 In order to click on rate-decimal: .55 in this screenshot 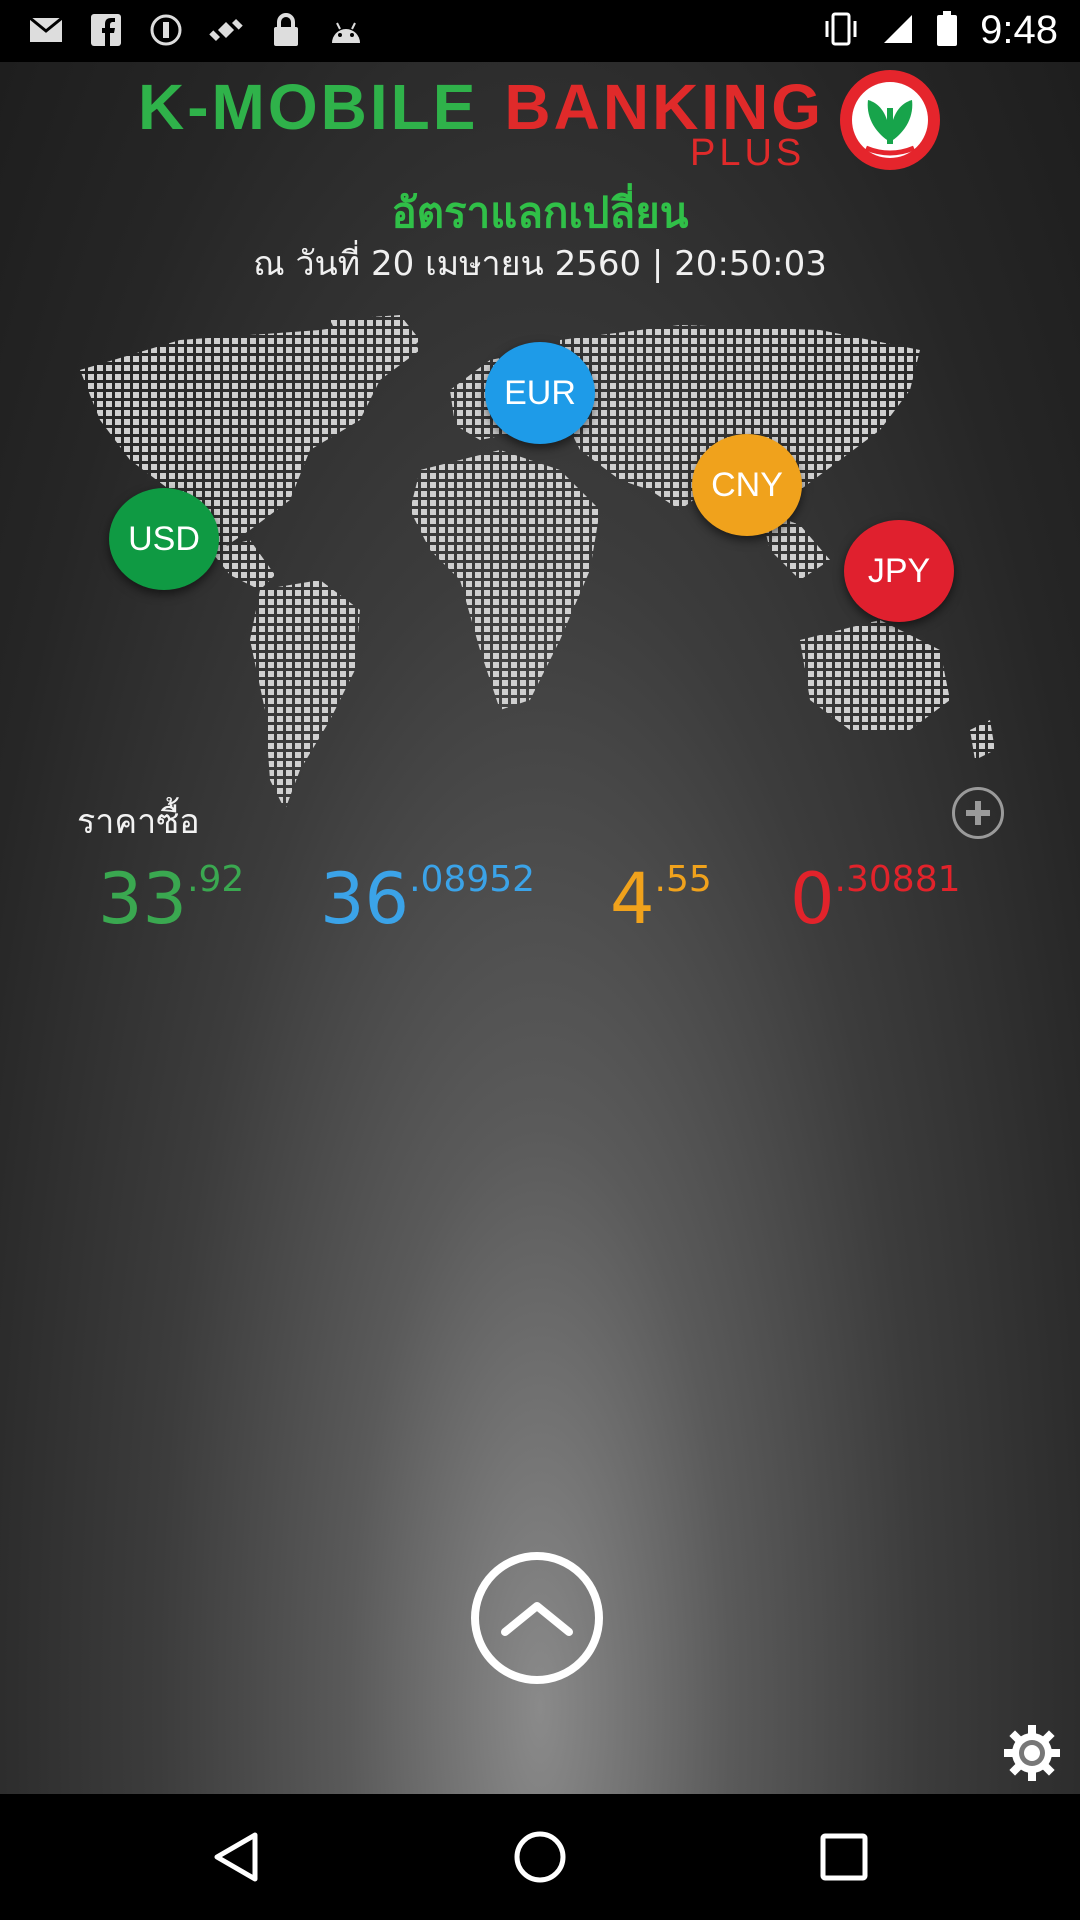, I will do `click(683, 879)`.